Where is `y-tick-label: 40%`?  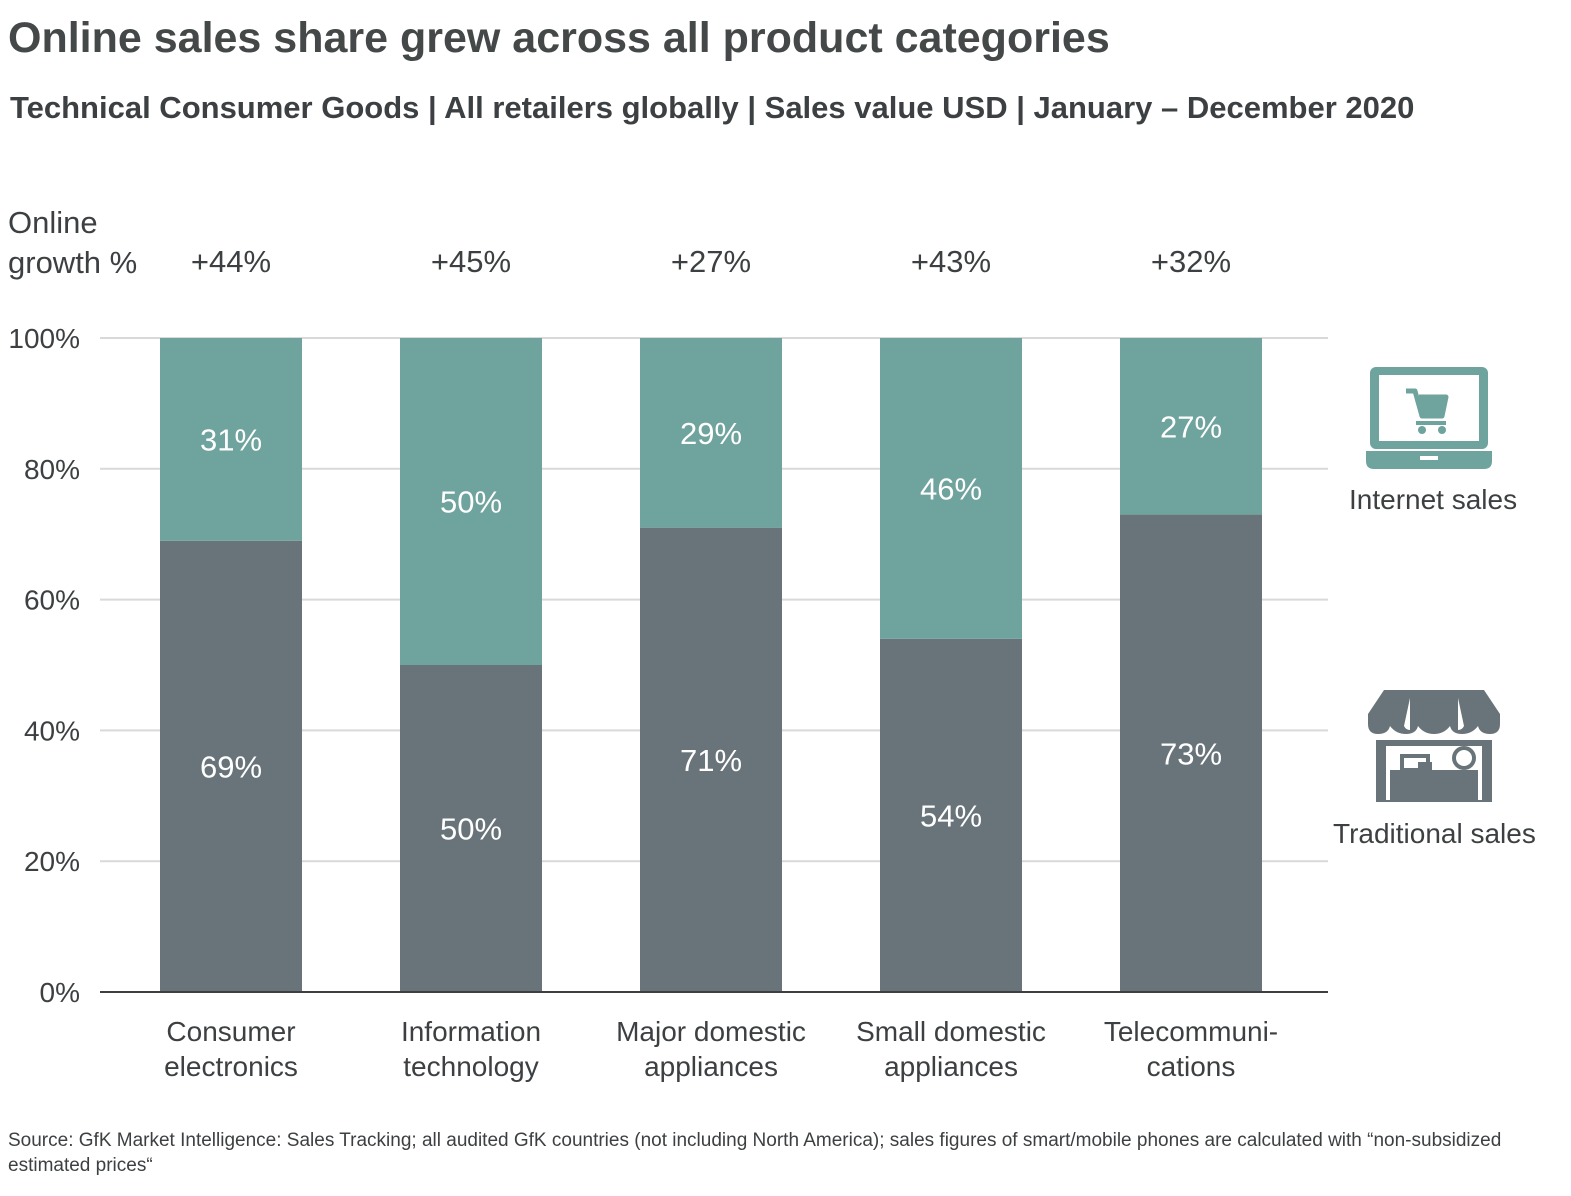 y-tick-label: 40% is located at coordinates (52, 730).